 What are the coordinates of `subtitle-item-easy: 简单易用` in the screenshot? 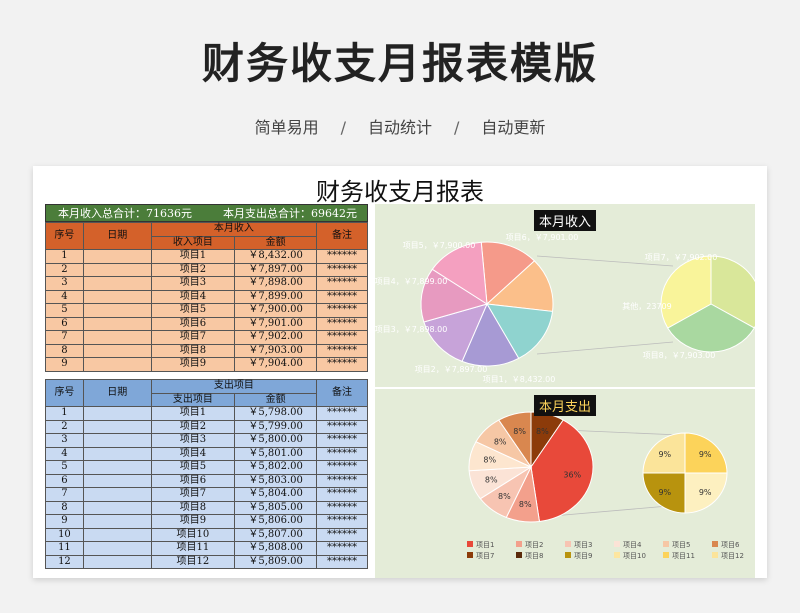 It's located at (286, 127).